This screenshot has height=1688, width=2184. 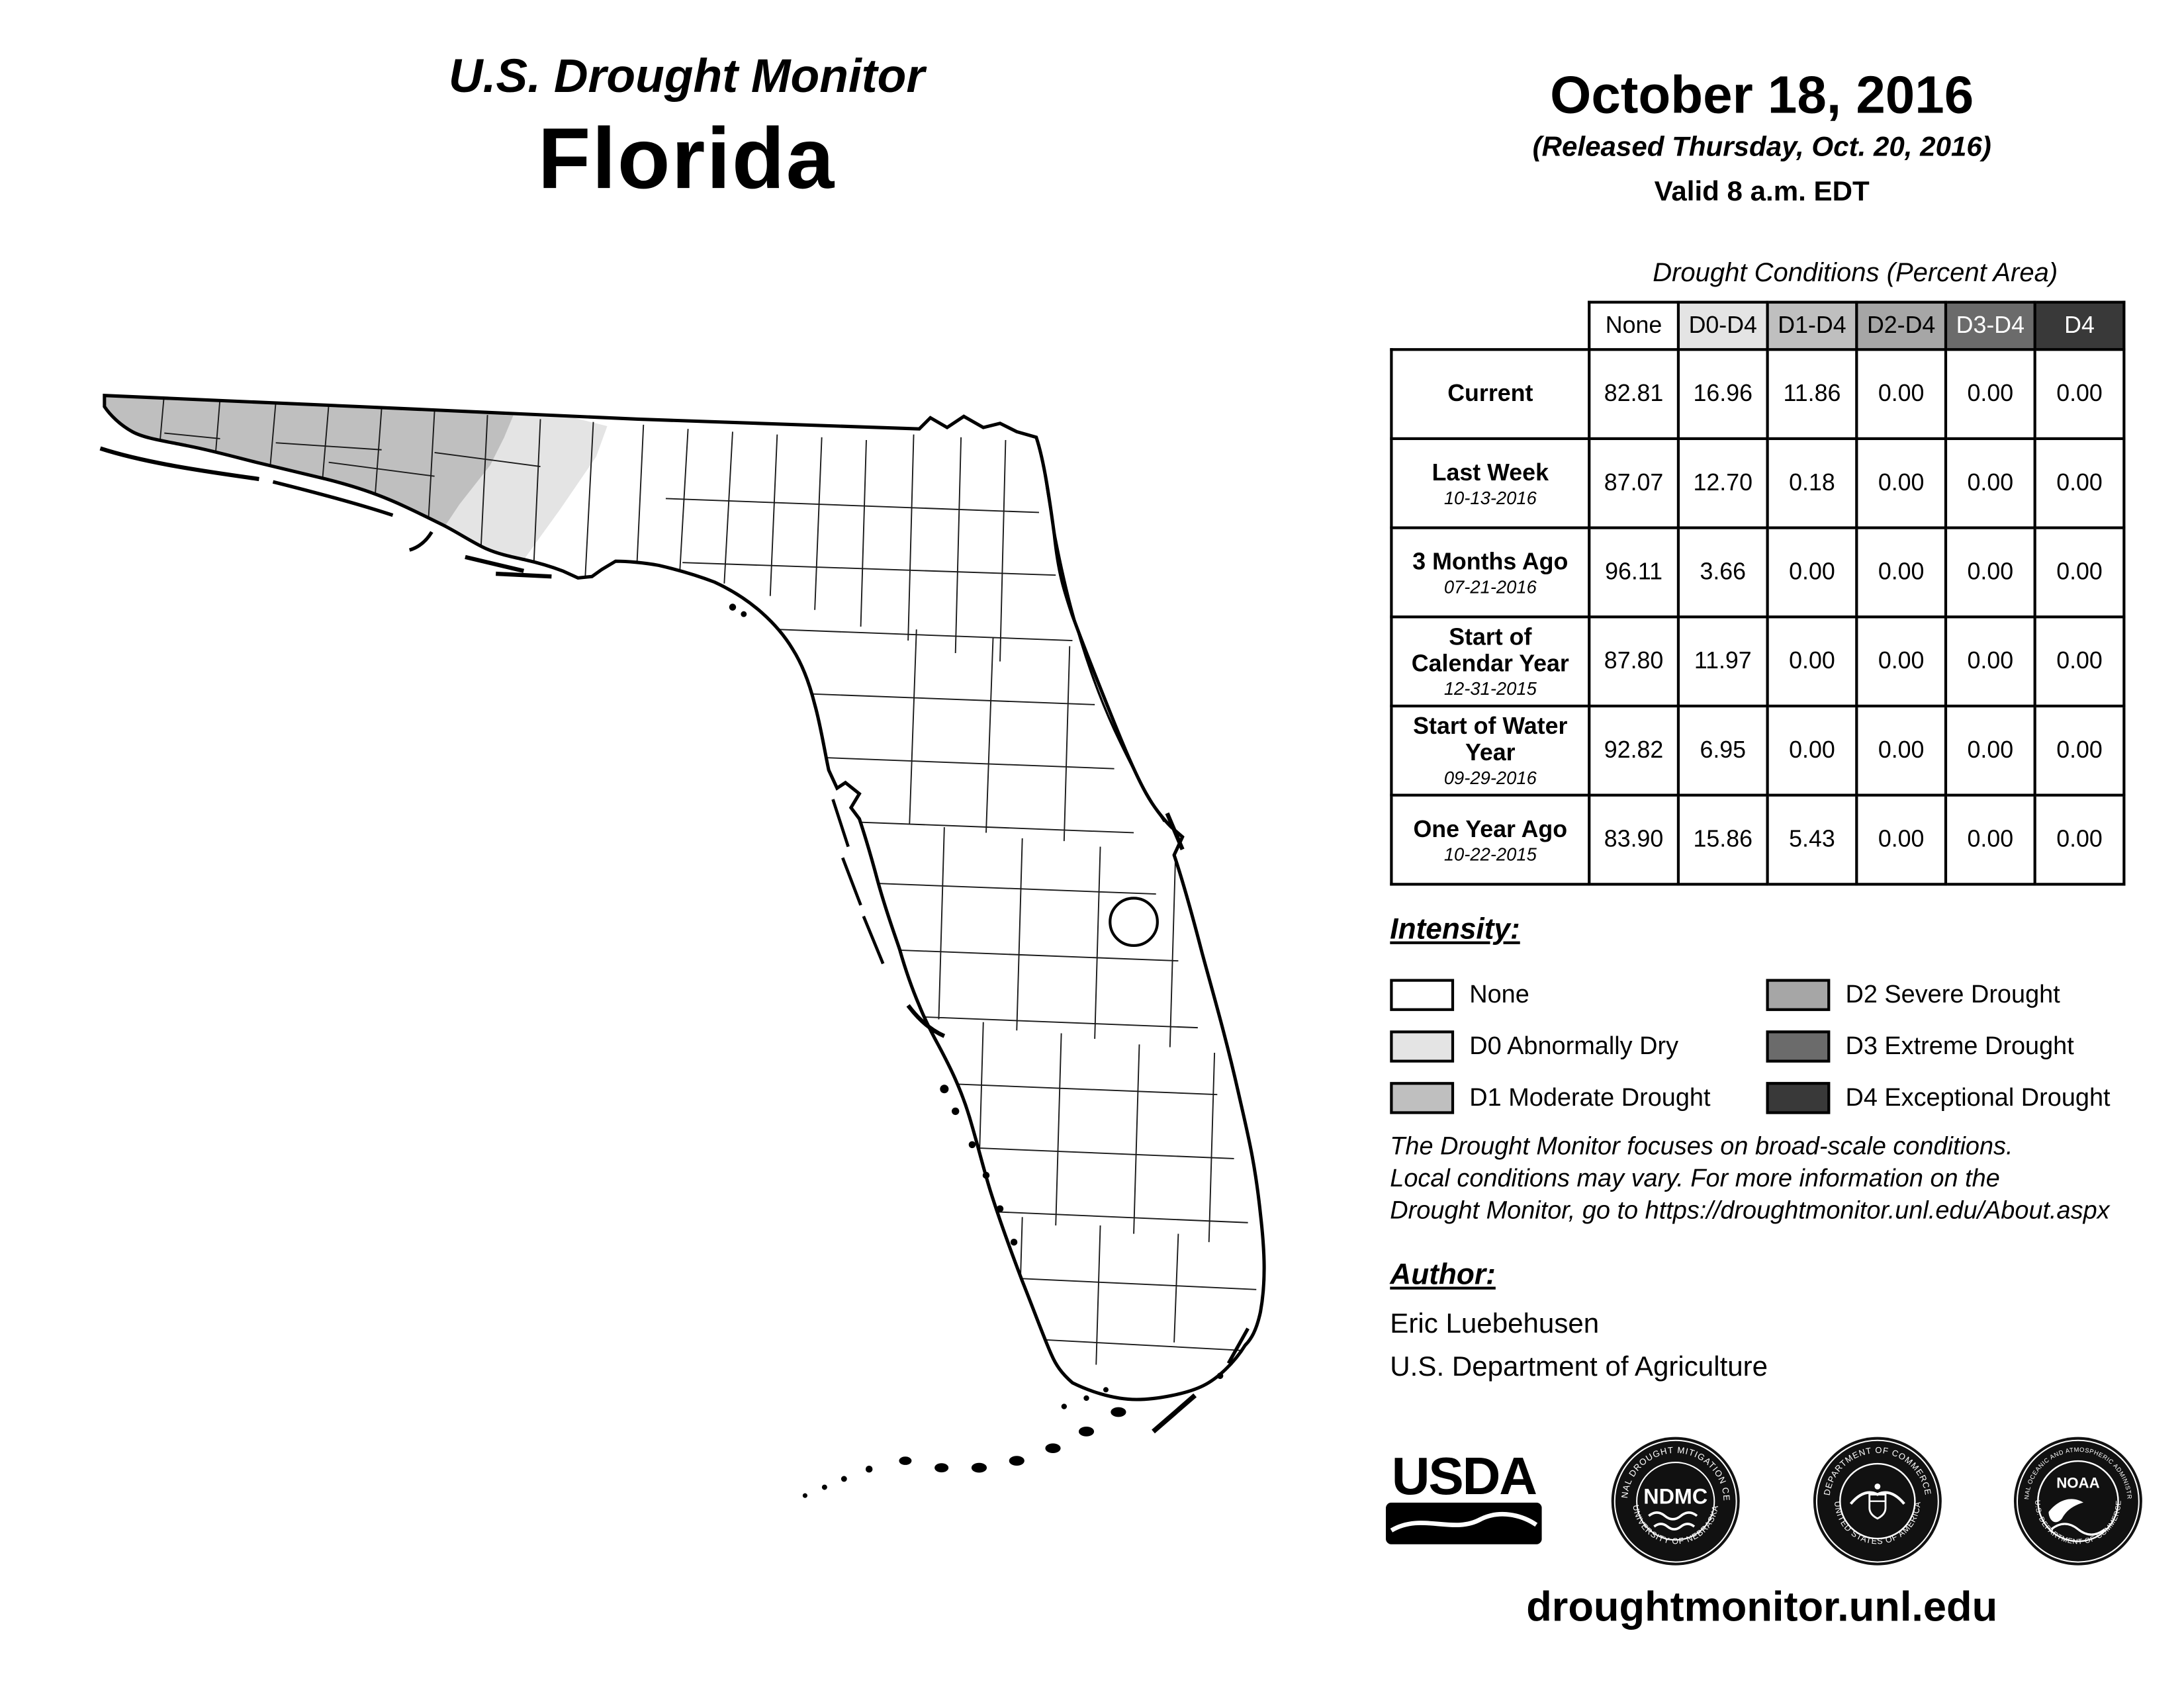 What do you see at coordinates (2077, 1482) in the screenshot?
I see `noaa-wordmark: NOAA` at bounding box center [2077, 1482].